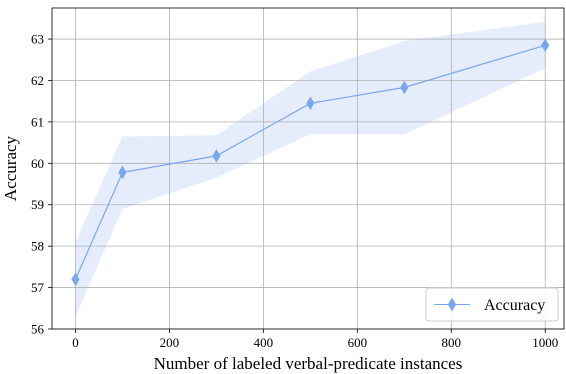 The height and width of the screenshot is (374, 566). I want to click on x-tick-label: 0, so click(75, 342).